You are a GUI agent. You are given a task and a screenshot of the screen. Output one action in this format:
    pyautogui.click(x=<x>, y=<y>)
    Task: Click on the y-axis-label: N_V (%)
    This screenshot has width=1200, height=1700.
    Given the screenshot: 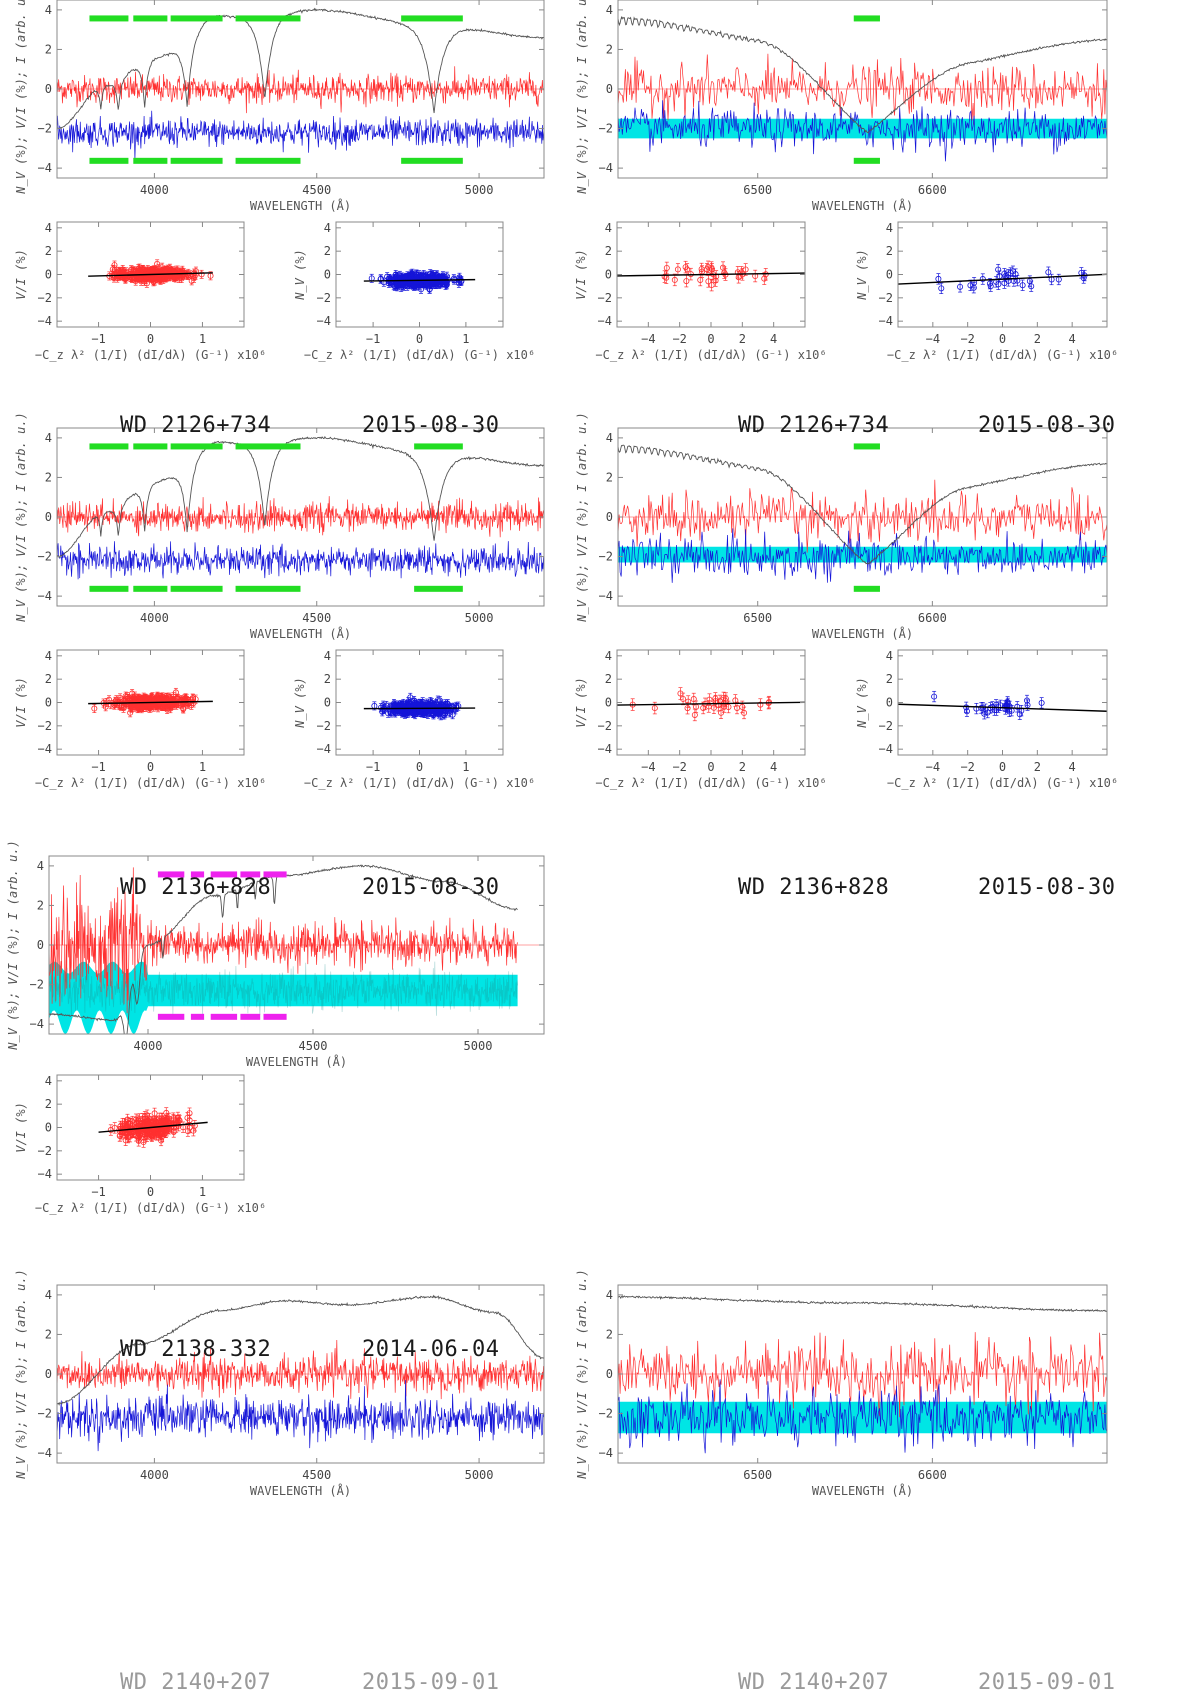 What is the action you would take?
    pyautogui.click(x=300, y=275)
    